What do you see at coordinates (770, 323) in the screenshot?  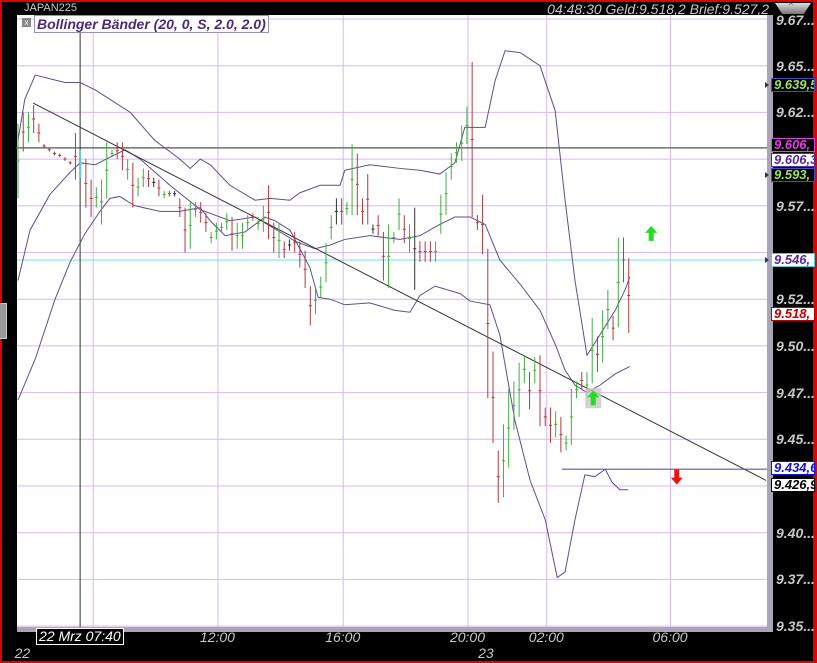 I see `vertical-scrollbar` at bounding box center [770, 323].